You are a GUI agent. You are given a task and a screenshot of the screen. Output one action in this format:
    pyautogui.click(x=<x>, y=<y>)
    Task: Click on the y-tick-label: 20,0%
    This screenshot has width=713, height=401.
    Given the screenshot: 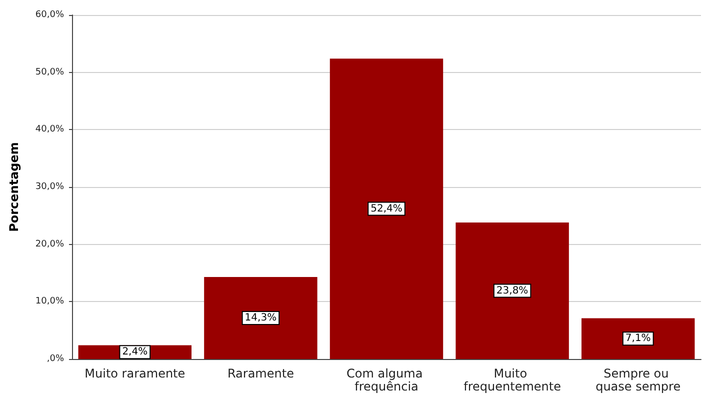 What is the action you would take?
    pyautogui.click(x=49, y=244)
    